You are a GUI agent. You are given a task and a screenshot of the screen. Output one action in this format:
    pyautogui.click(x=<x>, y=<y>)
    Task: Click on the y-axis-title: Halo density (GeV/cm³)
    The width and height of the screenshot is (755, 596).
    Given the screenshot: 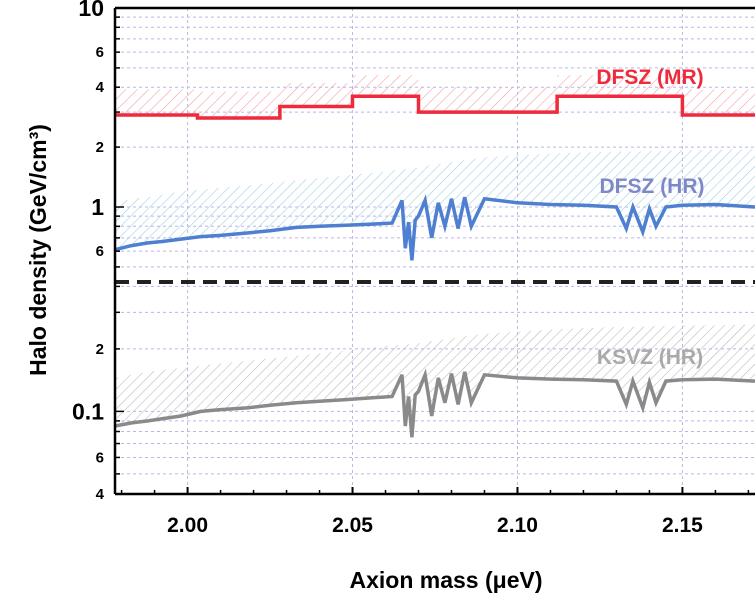 What is the action you would take?
    pyautogui.click(x=38, y=250)
    